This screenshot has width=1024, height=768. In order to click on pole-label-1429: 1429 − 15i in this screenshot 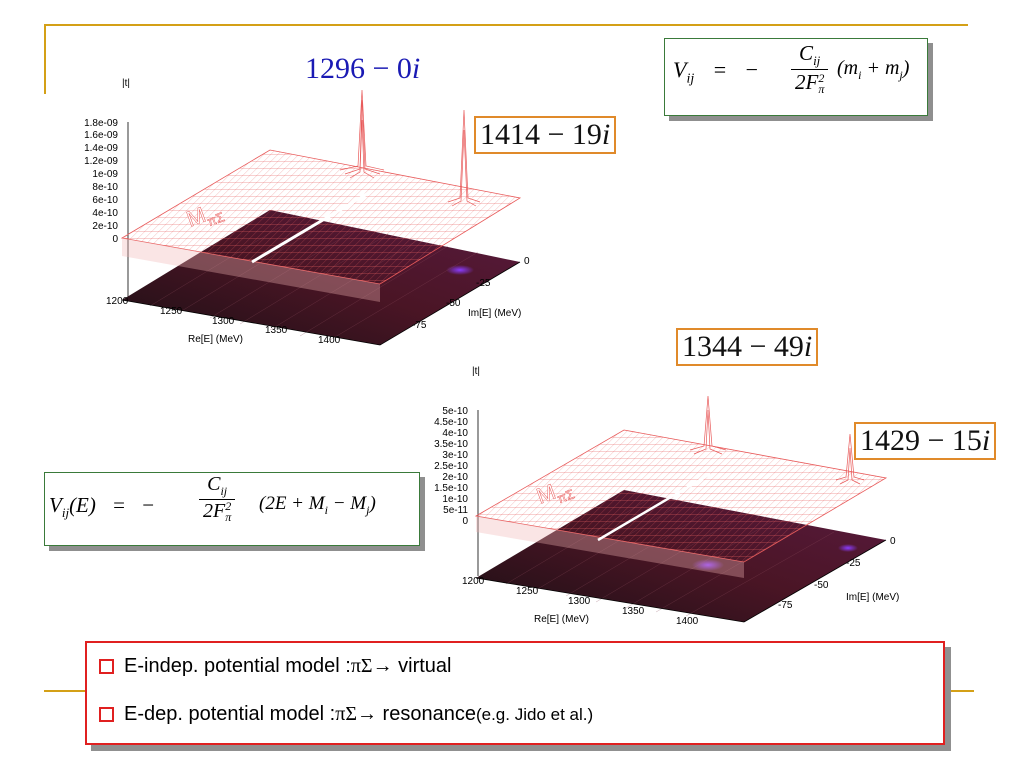, I will do `click(925, 441)`.